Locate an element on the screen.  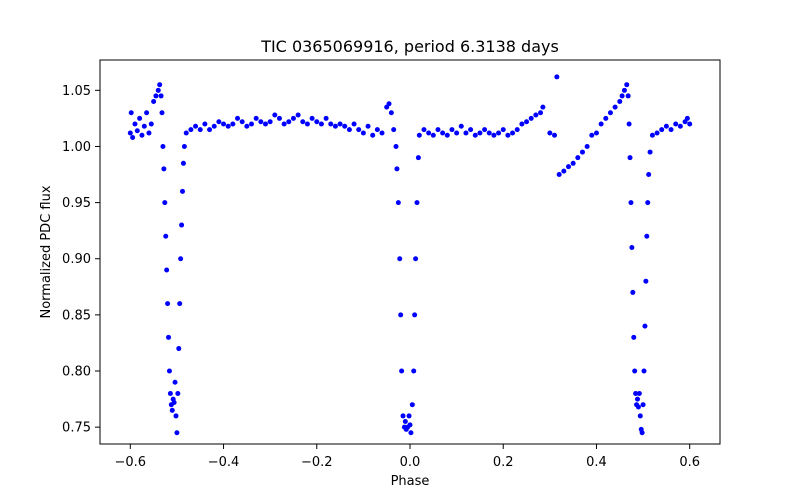
y-tick-label: 0.95 is located at coordinates (76, 203).